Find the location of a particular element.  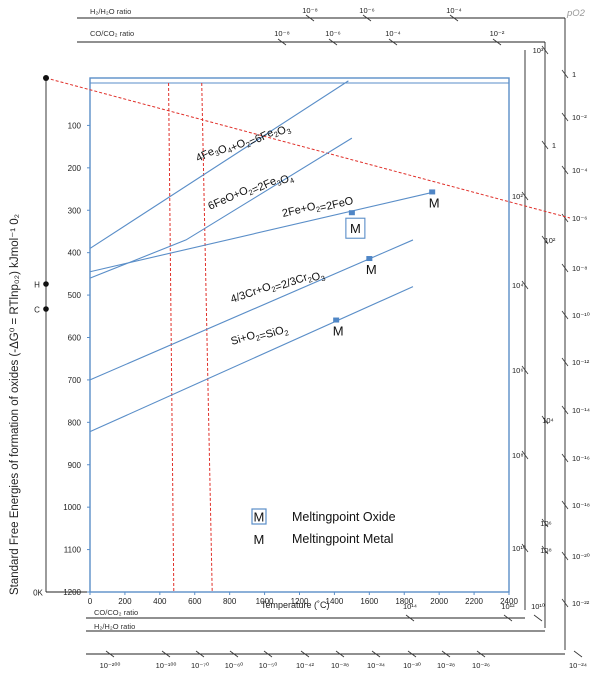

right-h2-tick-label: 10³ is located at coordinates (538, 50).